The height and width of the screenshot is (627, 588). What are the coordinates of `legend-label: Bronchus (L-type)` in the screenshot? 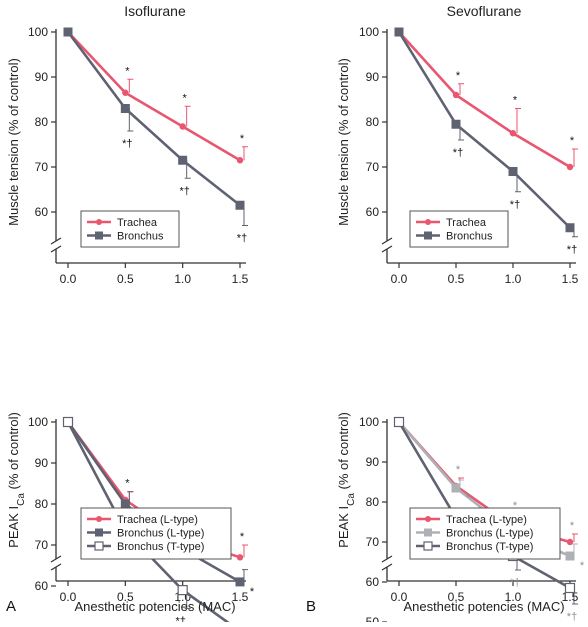 It's located at (160, 534).